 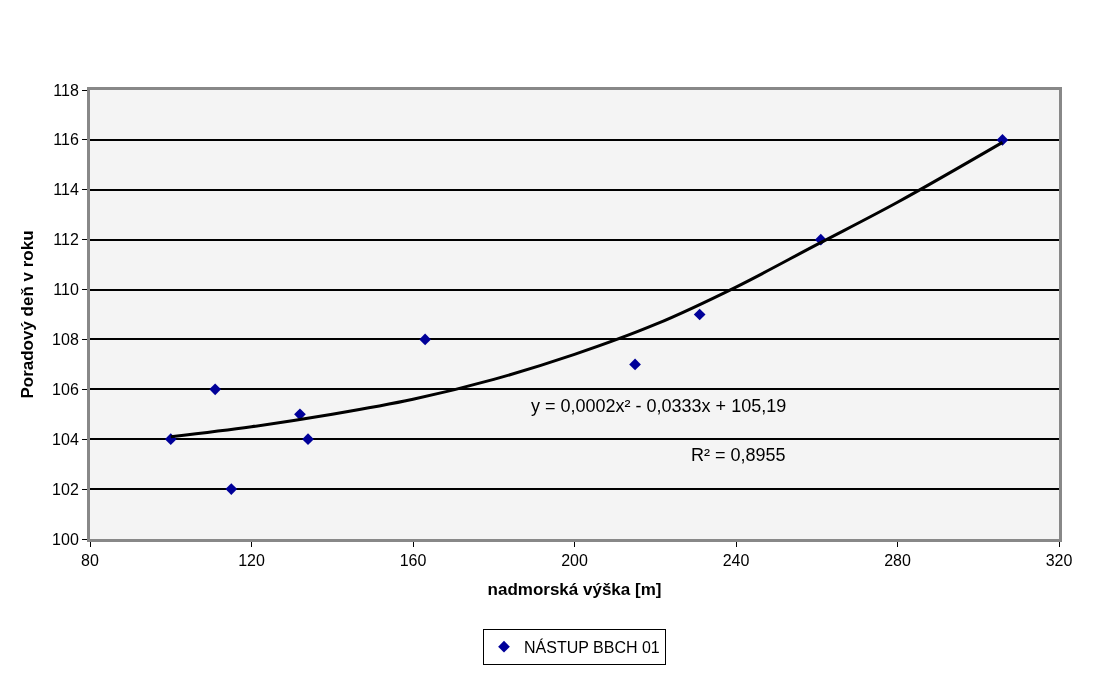 What do you see at coordinates (27, 314) in the screenshot?
I see `y-axis-title: Poradový deň v roku` at bounding box center [27, 314].